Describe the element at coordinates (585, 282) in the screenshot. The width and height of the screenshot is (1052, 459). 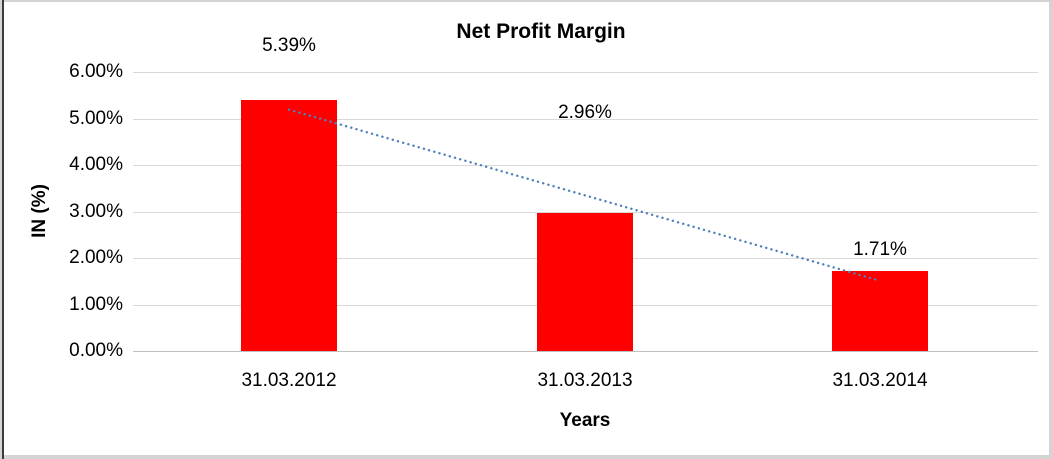
I see `bar-31.03.2013` at that location.